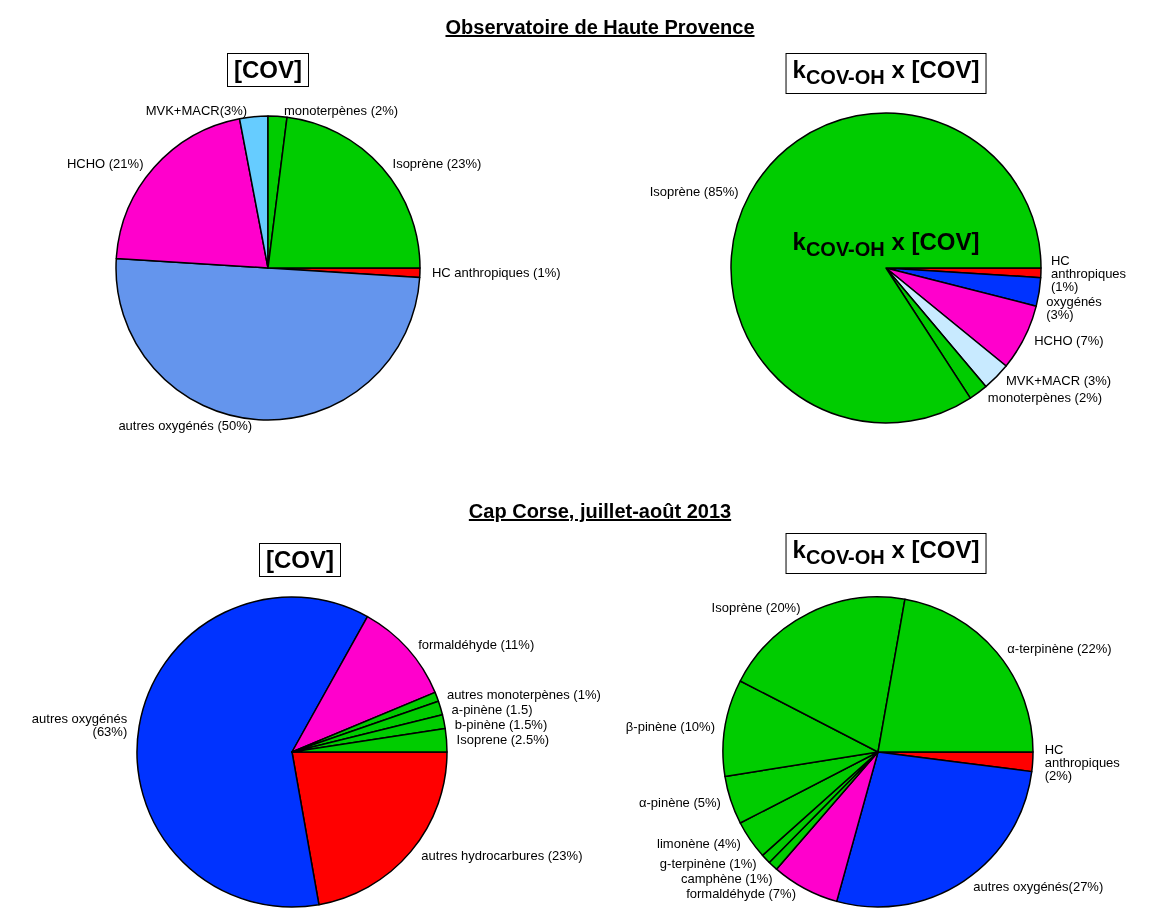 Image resolution: width=1162 pixels, height=922 pixels. What do you see at coordinates (1076, 307) in the screenshot?
I see `slice-label: oxygénés (3%)` at bounding box center [1076, 307].